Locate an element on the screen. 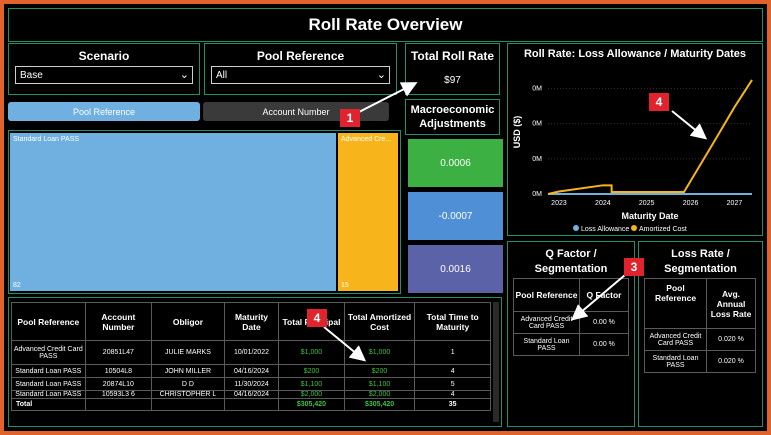 Image resolution: width=771 pixels, height=435 pixels. cell: JOHN MILLER is located at coordinates (188, 371).